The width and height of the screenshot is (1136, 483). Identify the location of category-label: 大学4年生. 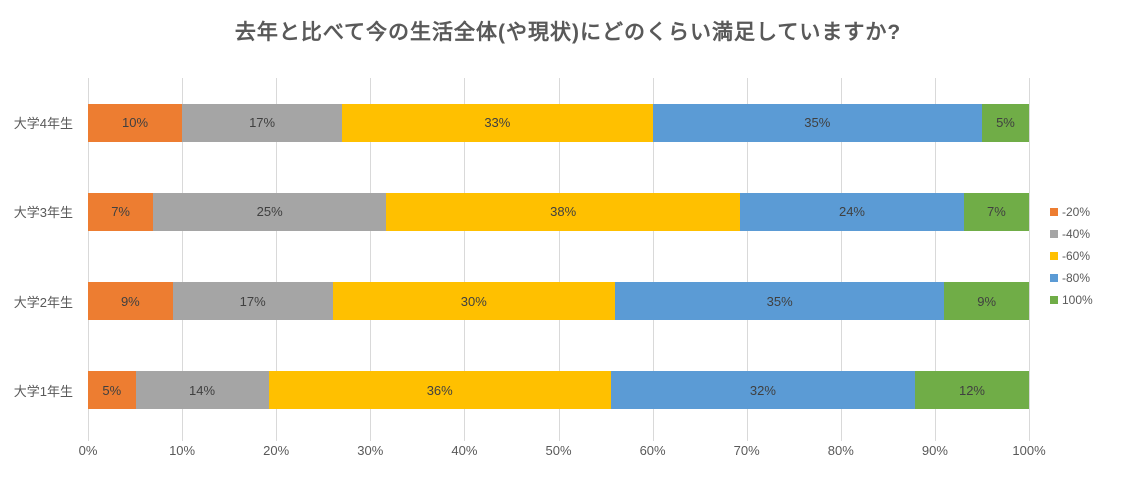
(43, 124).